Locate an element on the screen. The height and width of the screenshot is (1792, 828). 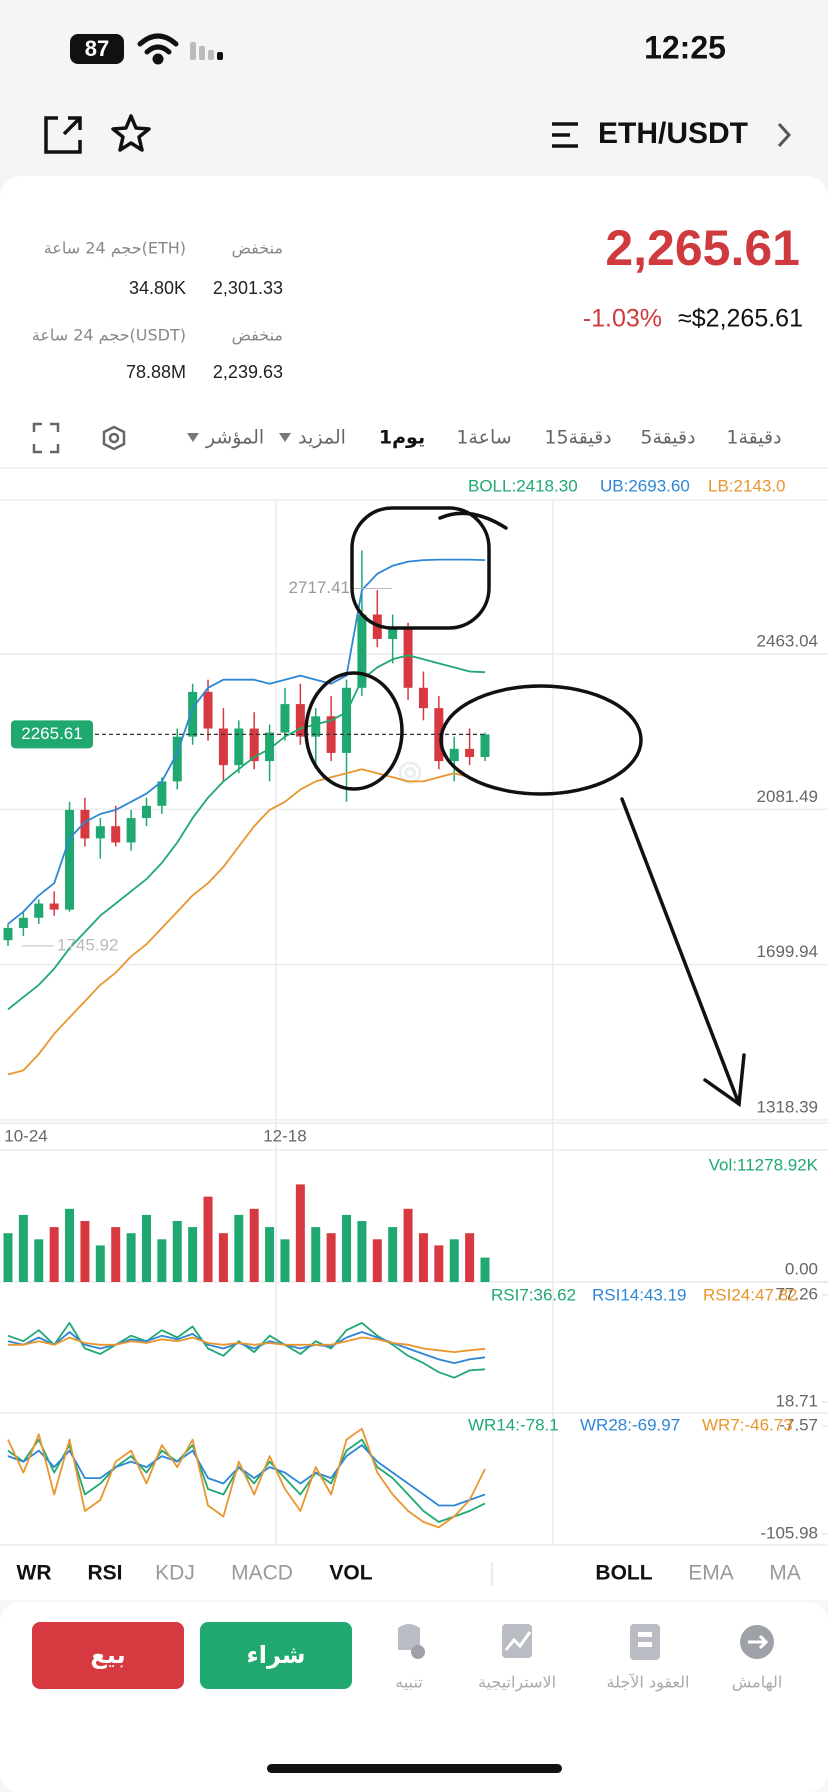
sell-label: بيع is located at coordinates (107, 1655).